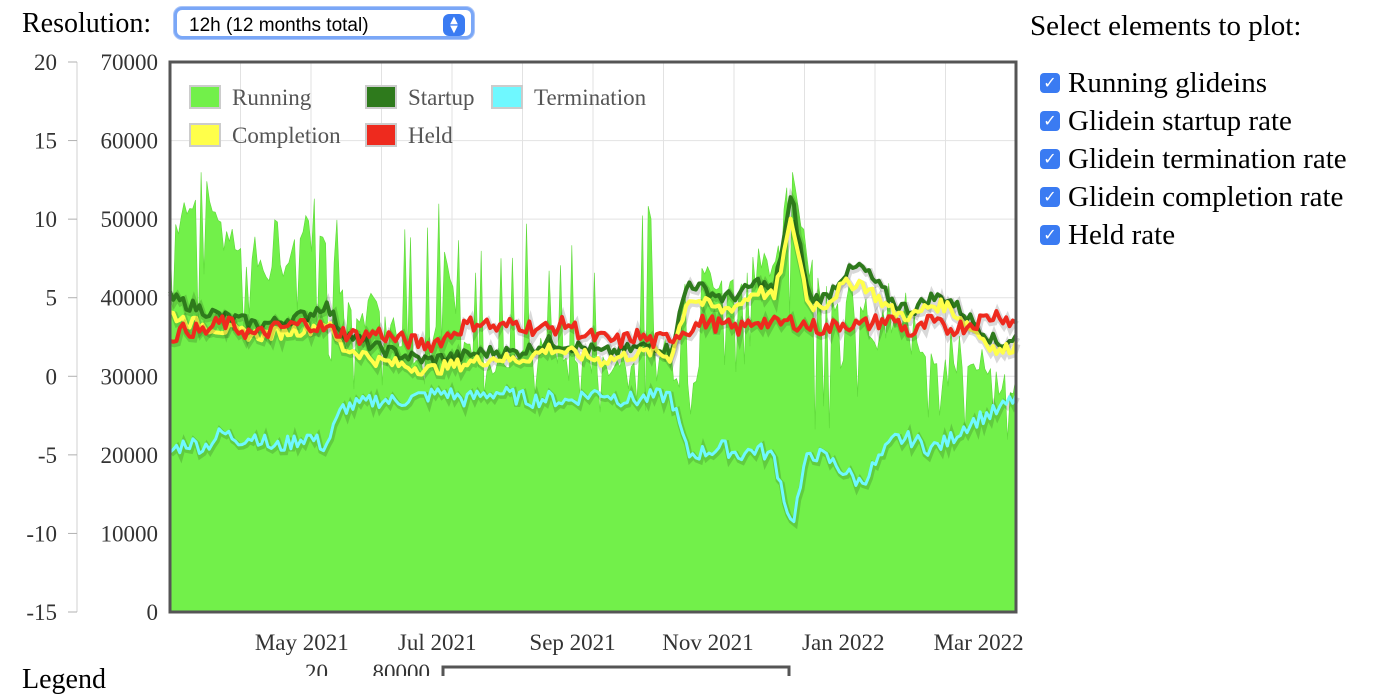 The height and width of the screenshot is (696, 1398). Describe the element at coordinates (153, 612) in the screenshot. I see `right-axis-tick-label: 0` at that location.